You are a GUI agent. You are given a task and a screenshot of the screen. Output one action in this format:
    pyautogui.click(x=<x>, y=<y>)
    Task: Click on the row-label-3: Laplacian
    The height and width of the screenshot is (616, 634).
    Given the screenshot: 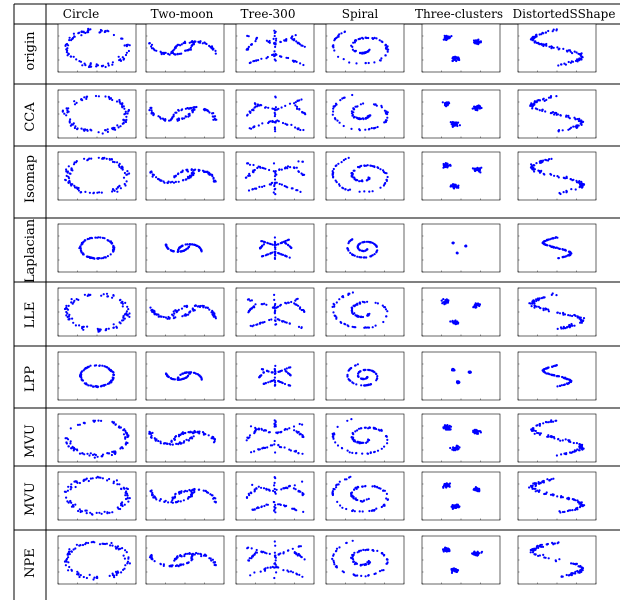 What is the action you would take?
    pyautogui.click(x=30, y=250)
    